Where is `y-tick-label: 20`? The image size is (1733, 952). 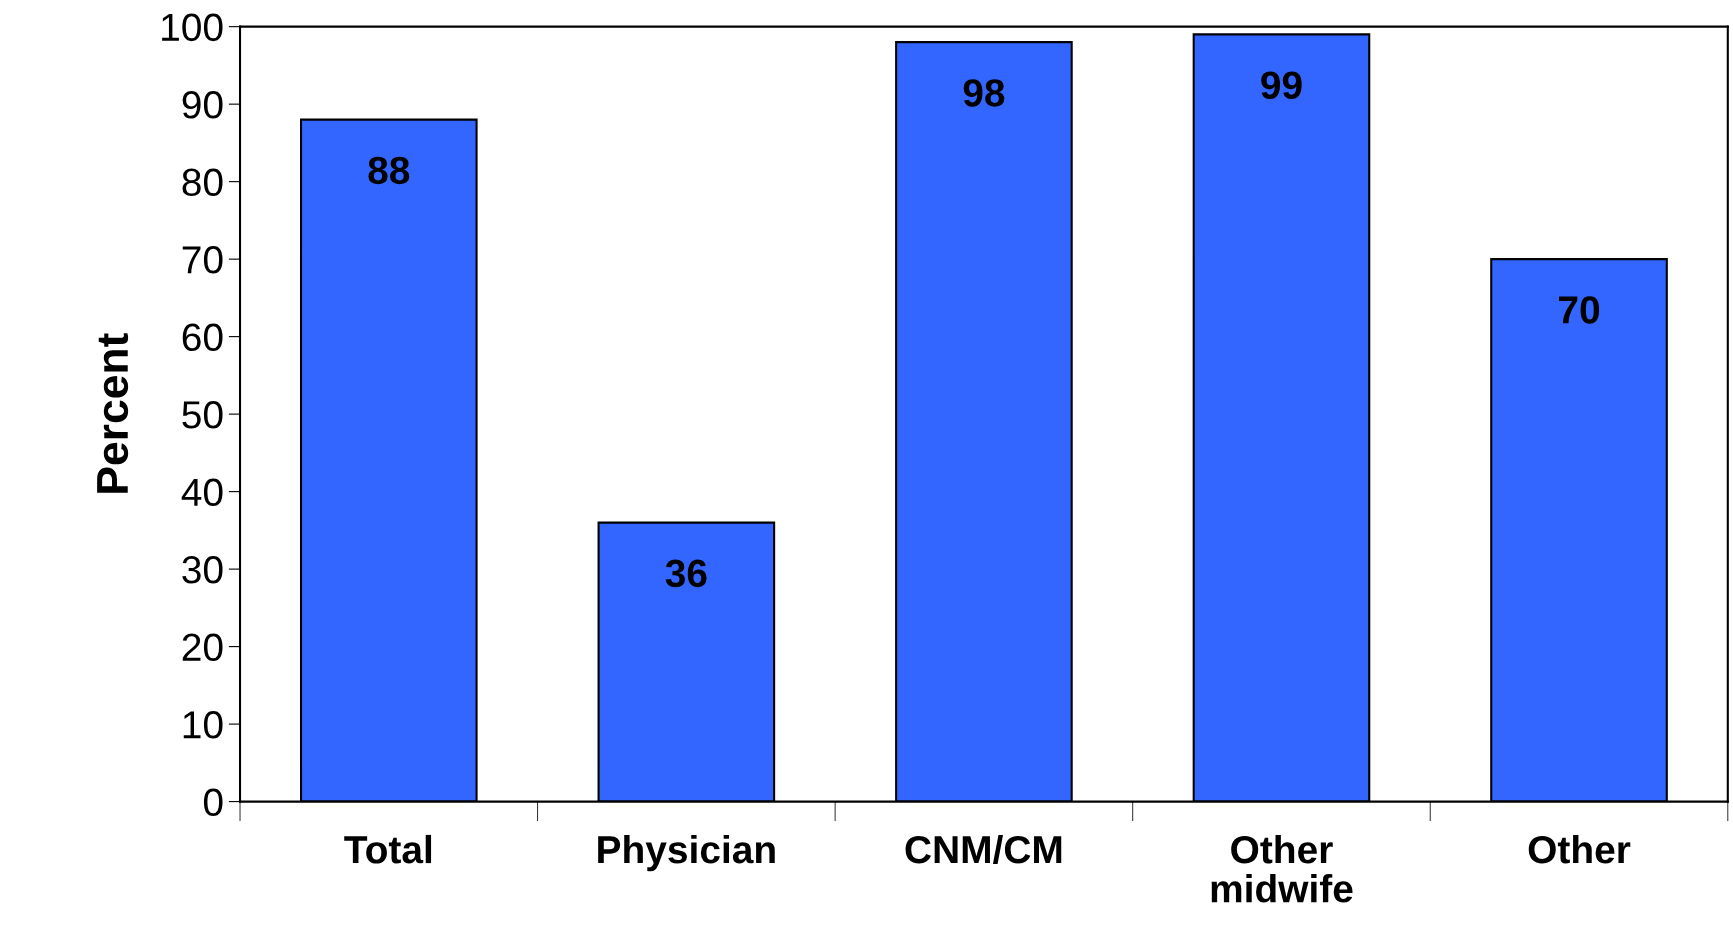 y-tick-label: 20 is located at coordinates (202, 647).